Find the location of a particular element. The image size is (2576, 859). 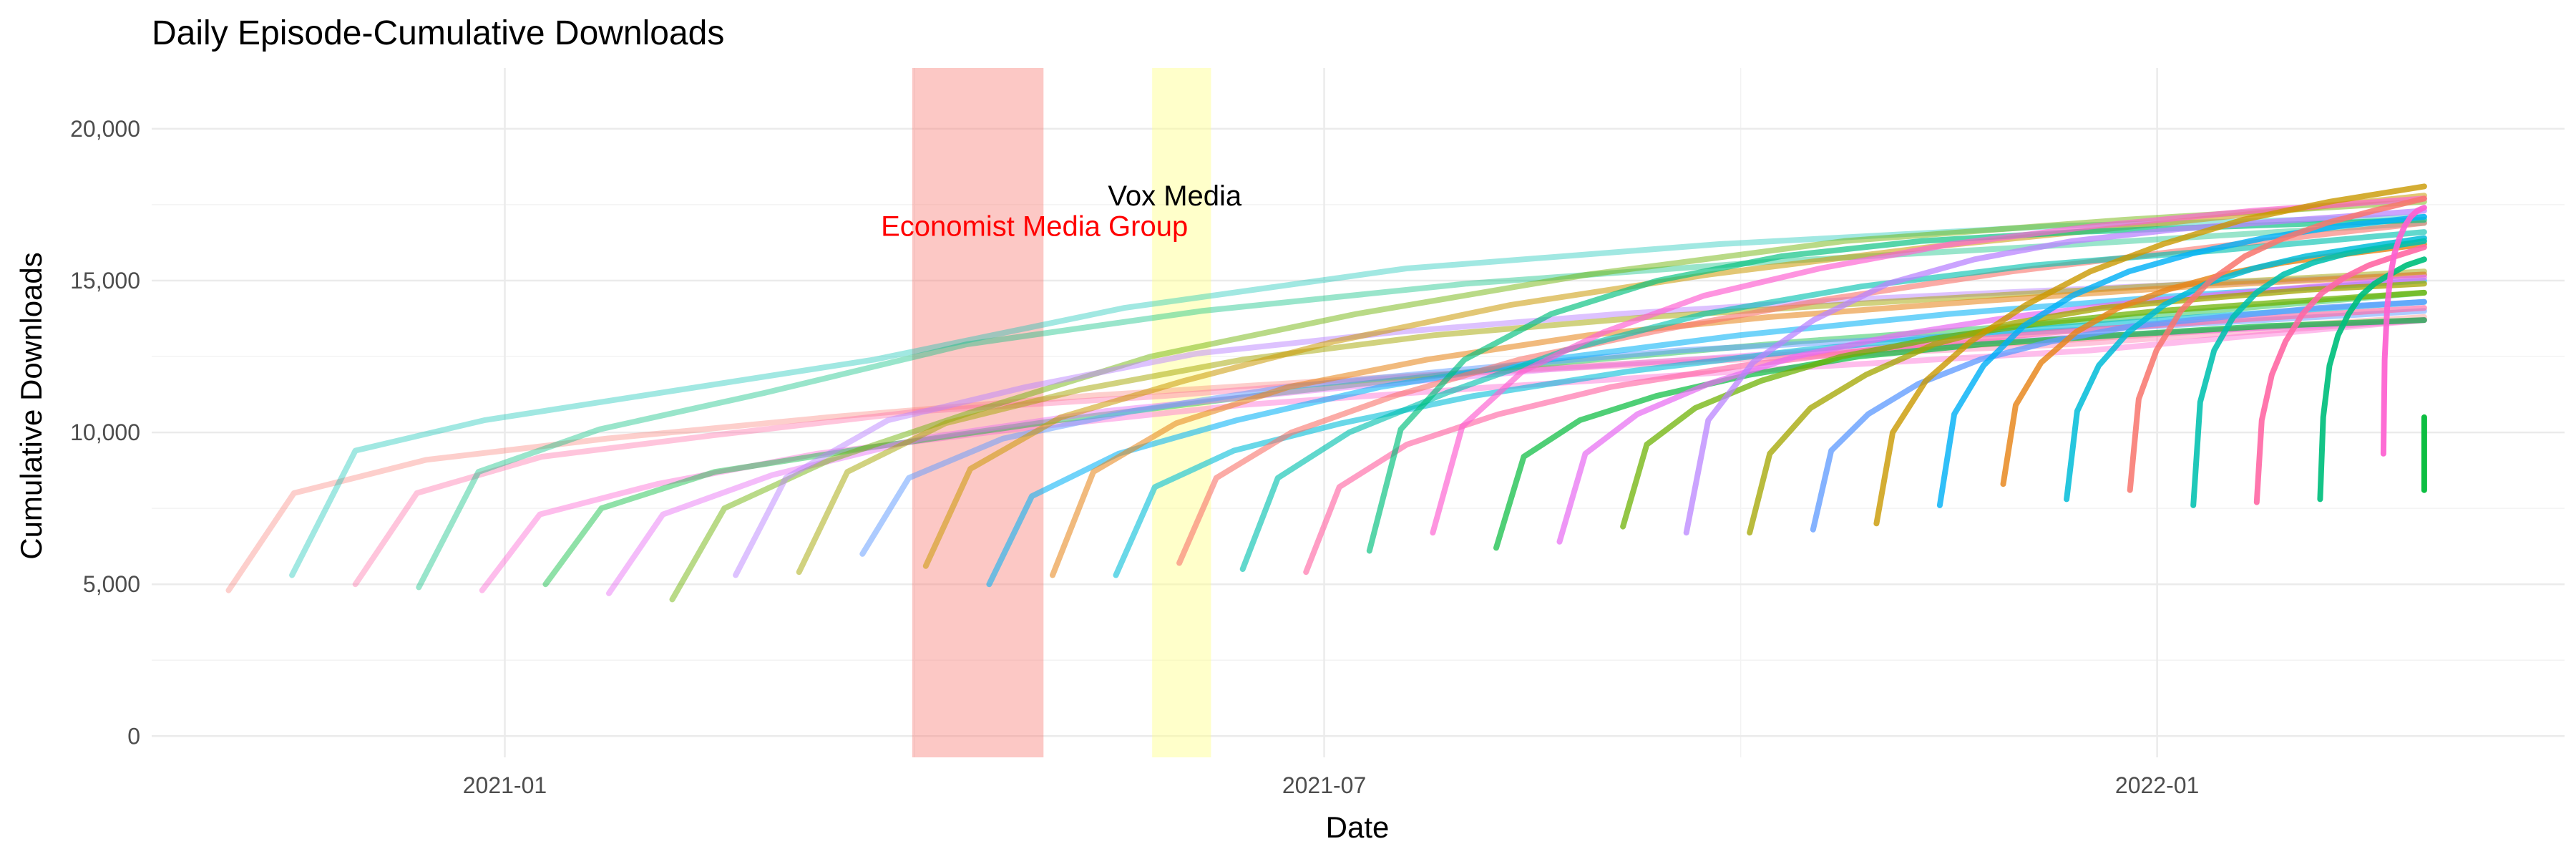

y-axis-title: Cumulative Downloads is located at coordinates (31, 406).